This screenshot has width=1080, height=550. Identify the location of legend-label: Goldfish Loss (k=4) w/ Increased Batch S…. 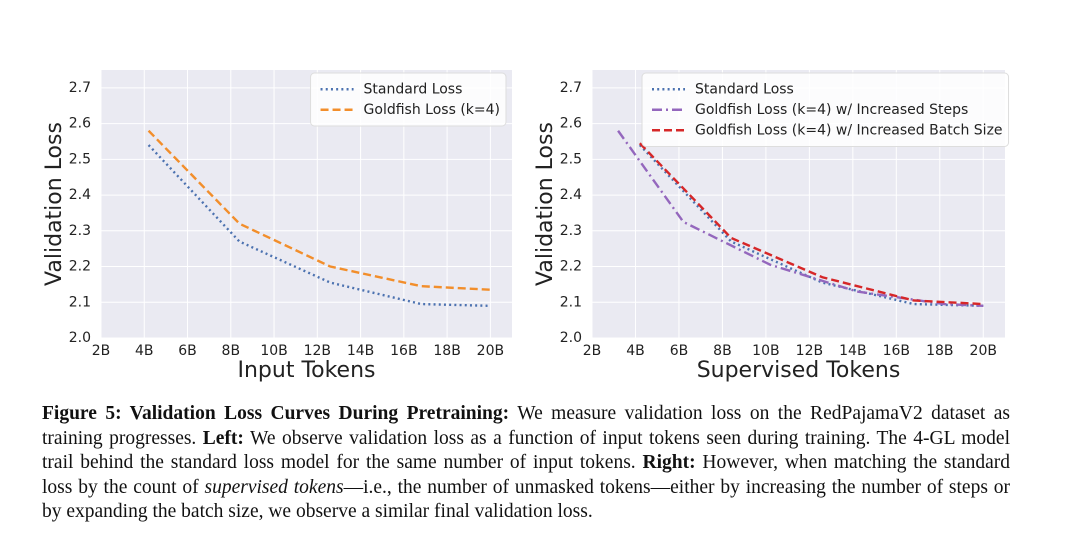
(849, 130).